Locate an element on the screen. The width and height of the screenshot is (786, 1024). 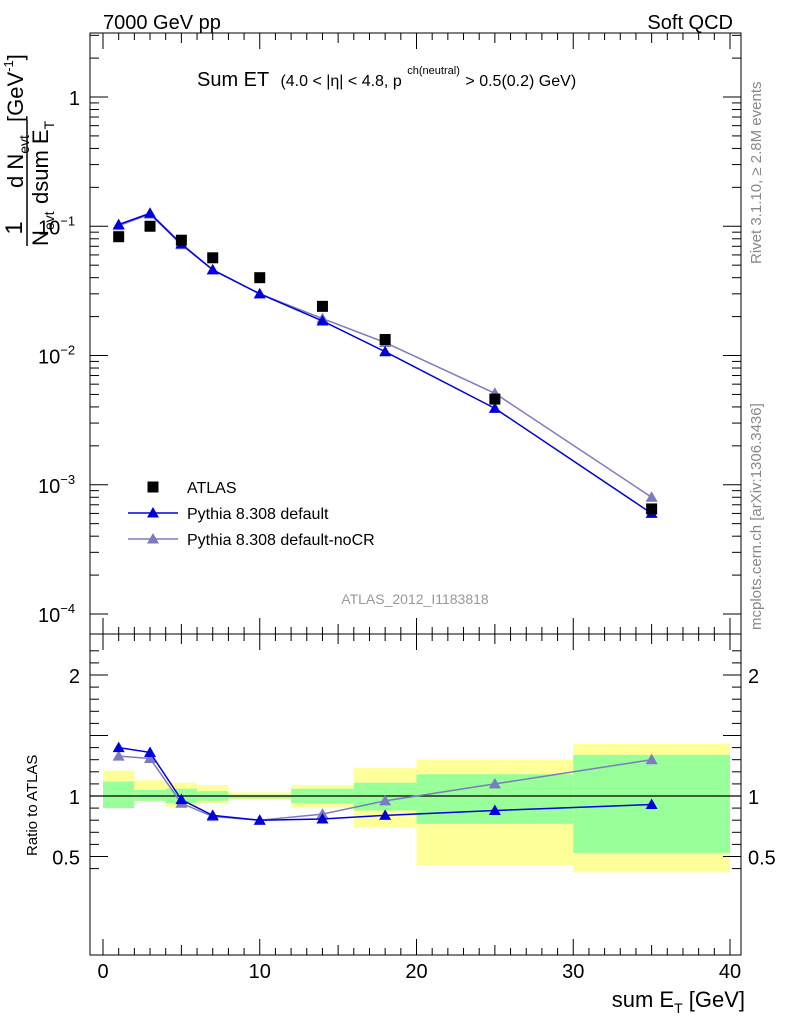
y-tick-label-ratio-left: 2 is located at coordinates (74, 677).